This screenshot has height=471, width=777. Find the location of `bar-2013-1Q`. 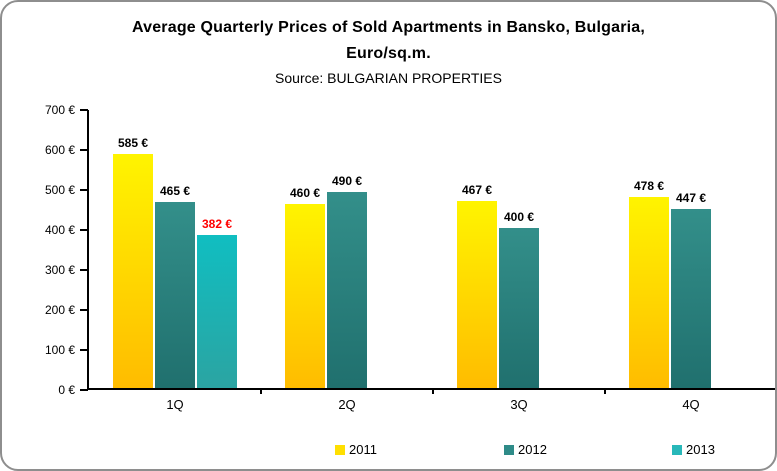

bar-2013-1Q is located at coordinates (217, 311).